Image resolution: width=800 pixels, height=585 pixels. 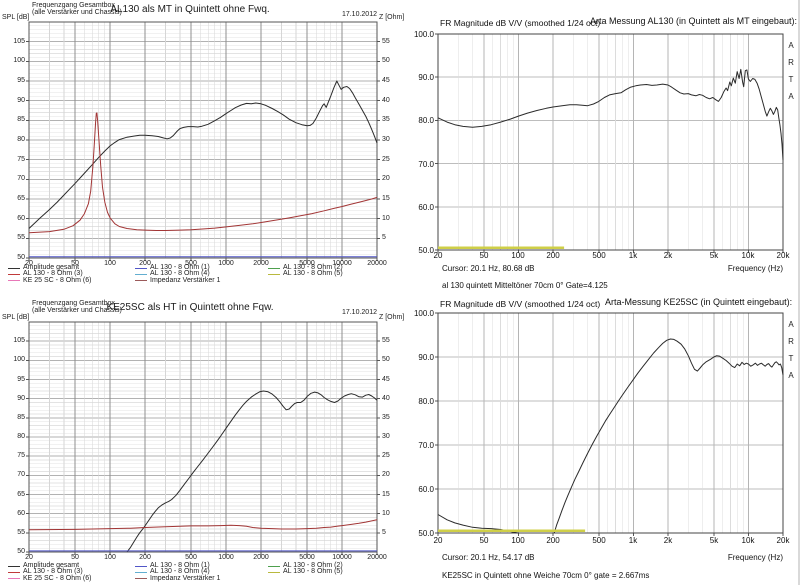 I want to click on y-tick-label-right: 30, so click(x=386, y=436).